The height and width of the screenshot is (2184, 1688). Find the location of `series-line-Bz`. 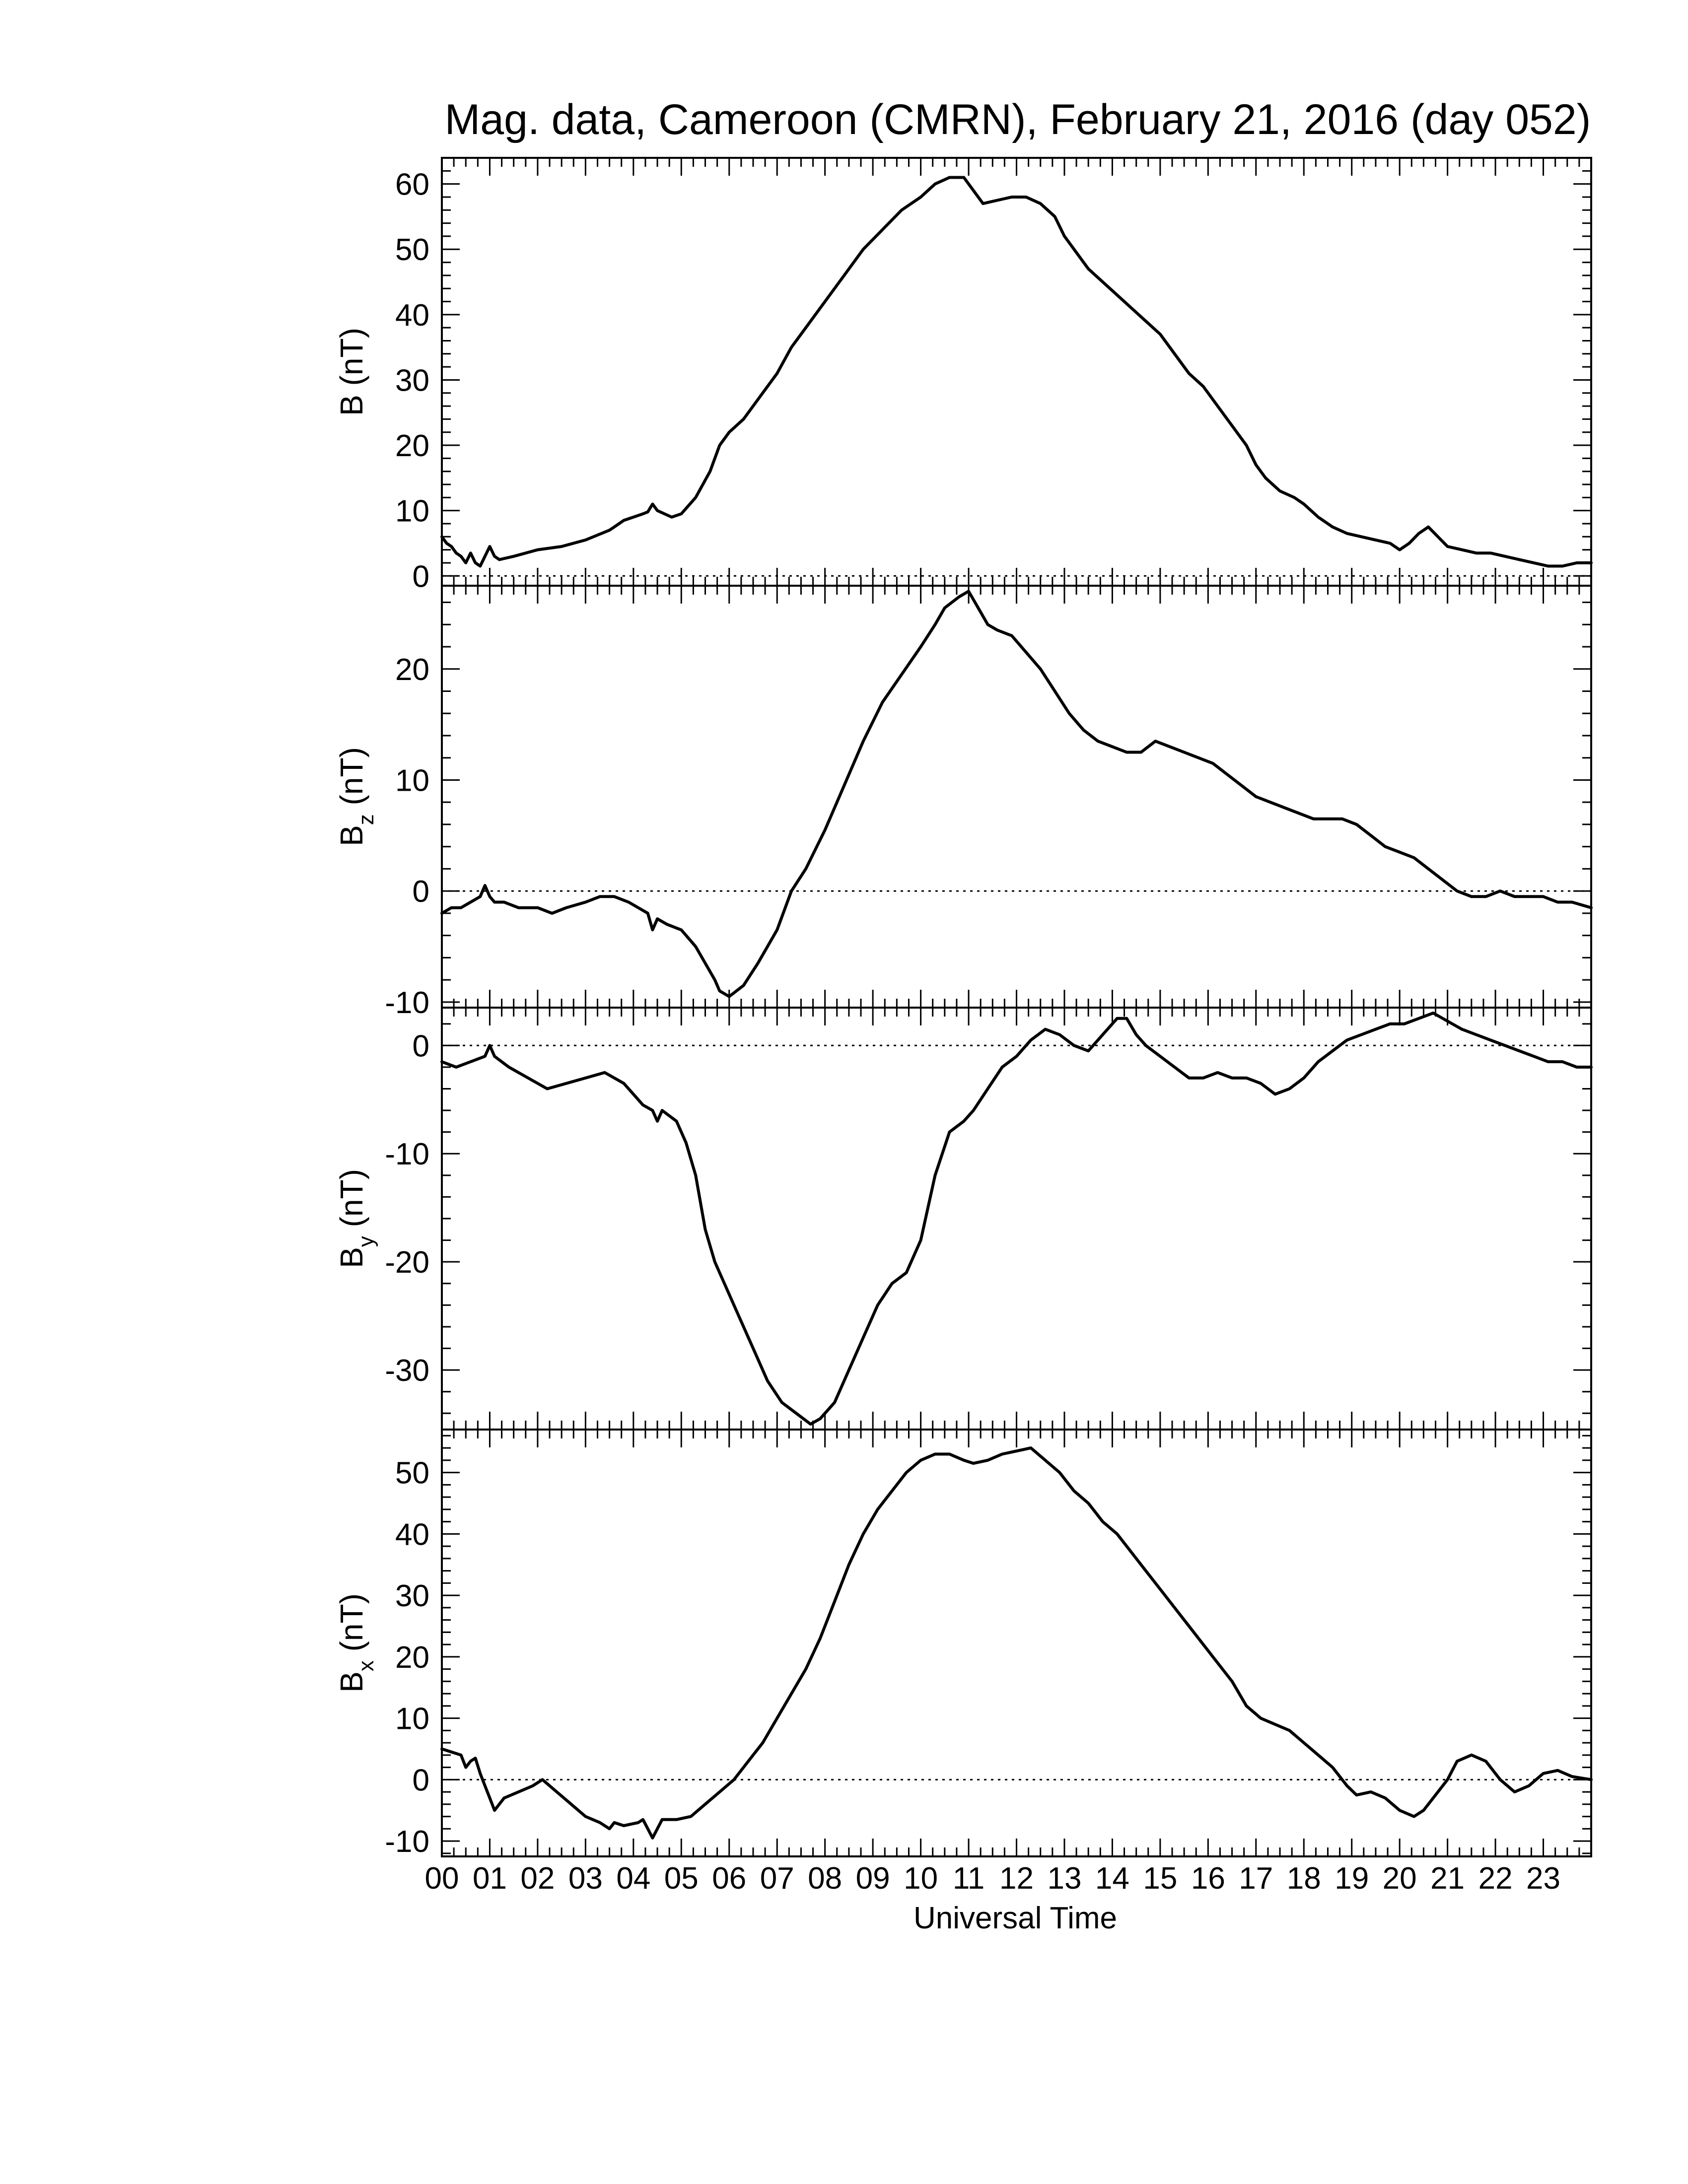

series-line-Bz is located at coordinates (1016, 794).